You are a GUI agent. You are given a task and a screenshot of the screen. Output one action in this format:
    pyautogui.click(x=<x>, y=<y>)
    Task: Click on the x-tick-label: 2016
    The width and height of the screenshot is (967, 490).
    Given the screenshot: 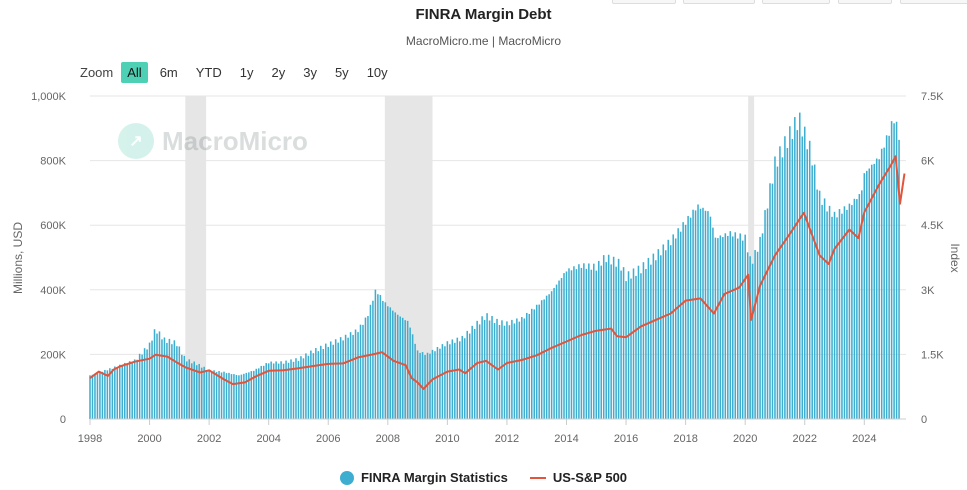 What is the action you would take?
    pyautogui.click(x=626, y=439)
    